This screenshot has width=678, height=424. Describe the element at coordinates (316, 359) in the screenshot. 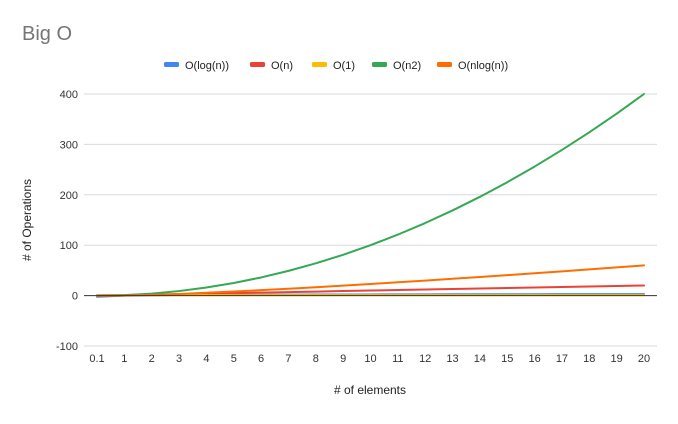

I see `x-tick-label: 8` at that location.